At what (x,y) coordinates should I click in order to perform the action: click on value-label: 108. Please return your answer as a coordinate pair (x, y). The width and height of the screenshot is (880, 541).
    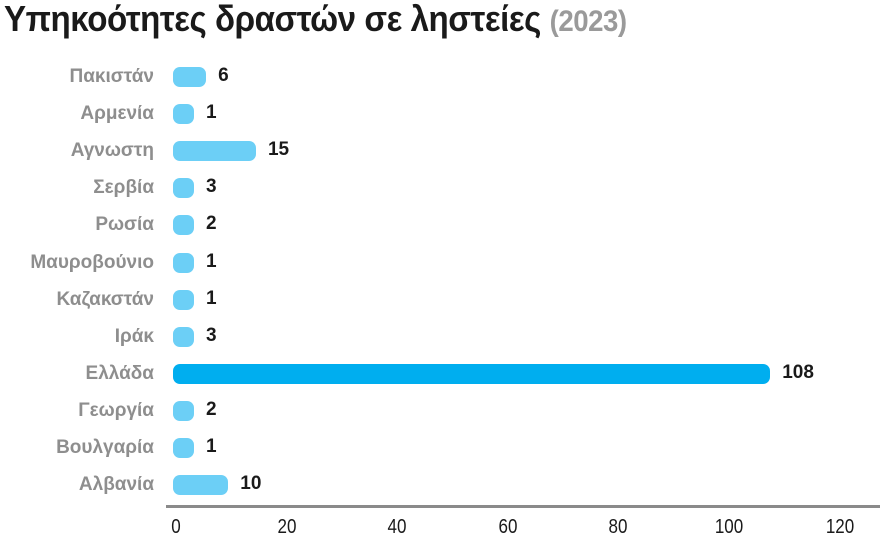
    Looking at the image, I should click on (798, 372).